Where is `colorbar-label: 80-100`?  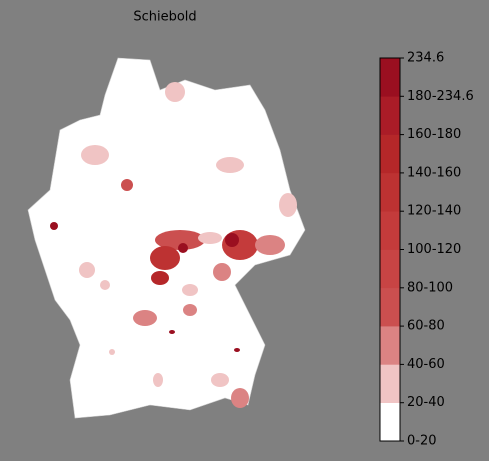
colorbar-label: 80-100 is located at coordinates (430, 287).